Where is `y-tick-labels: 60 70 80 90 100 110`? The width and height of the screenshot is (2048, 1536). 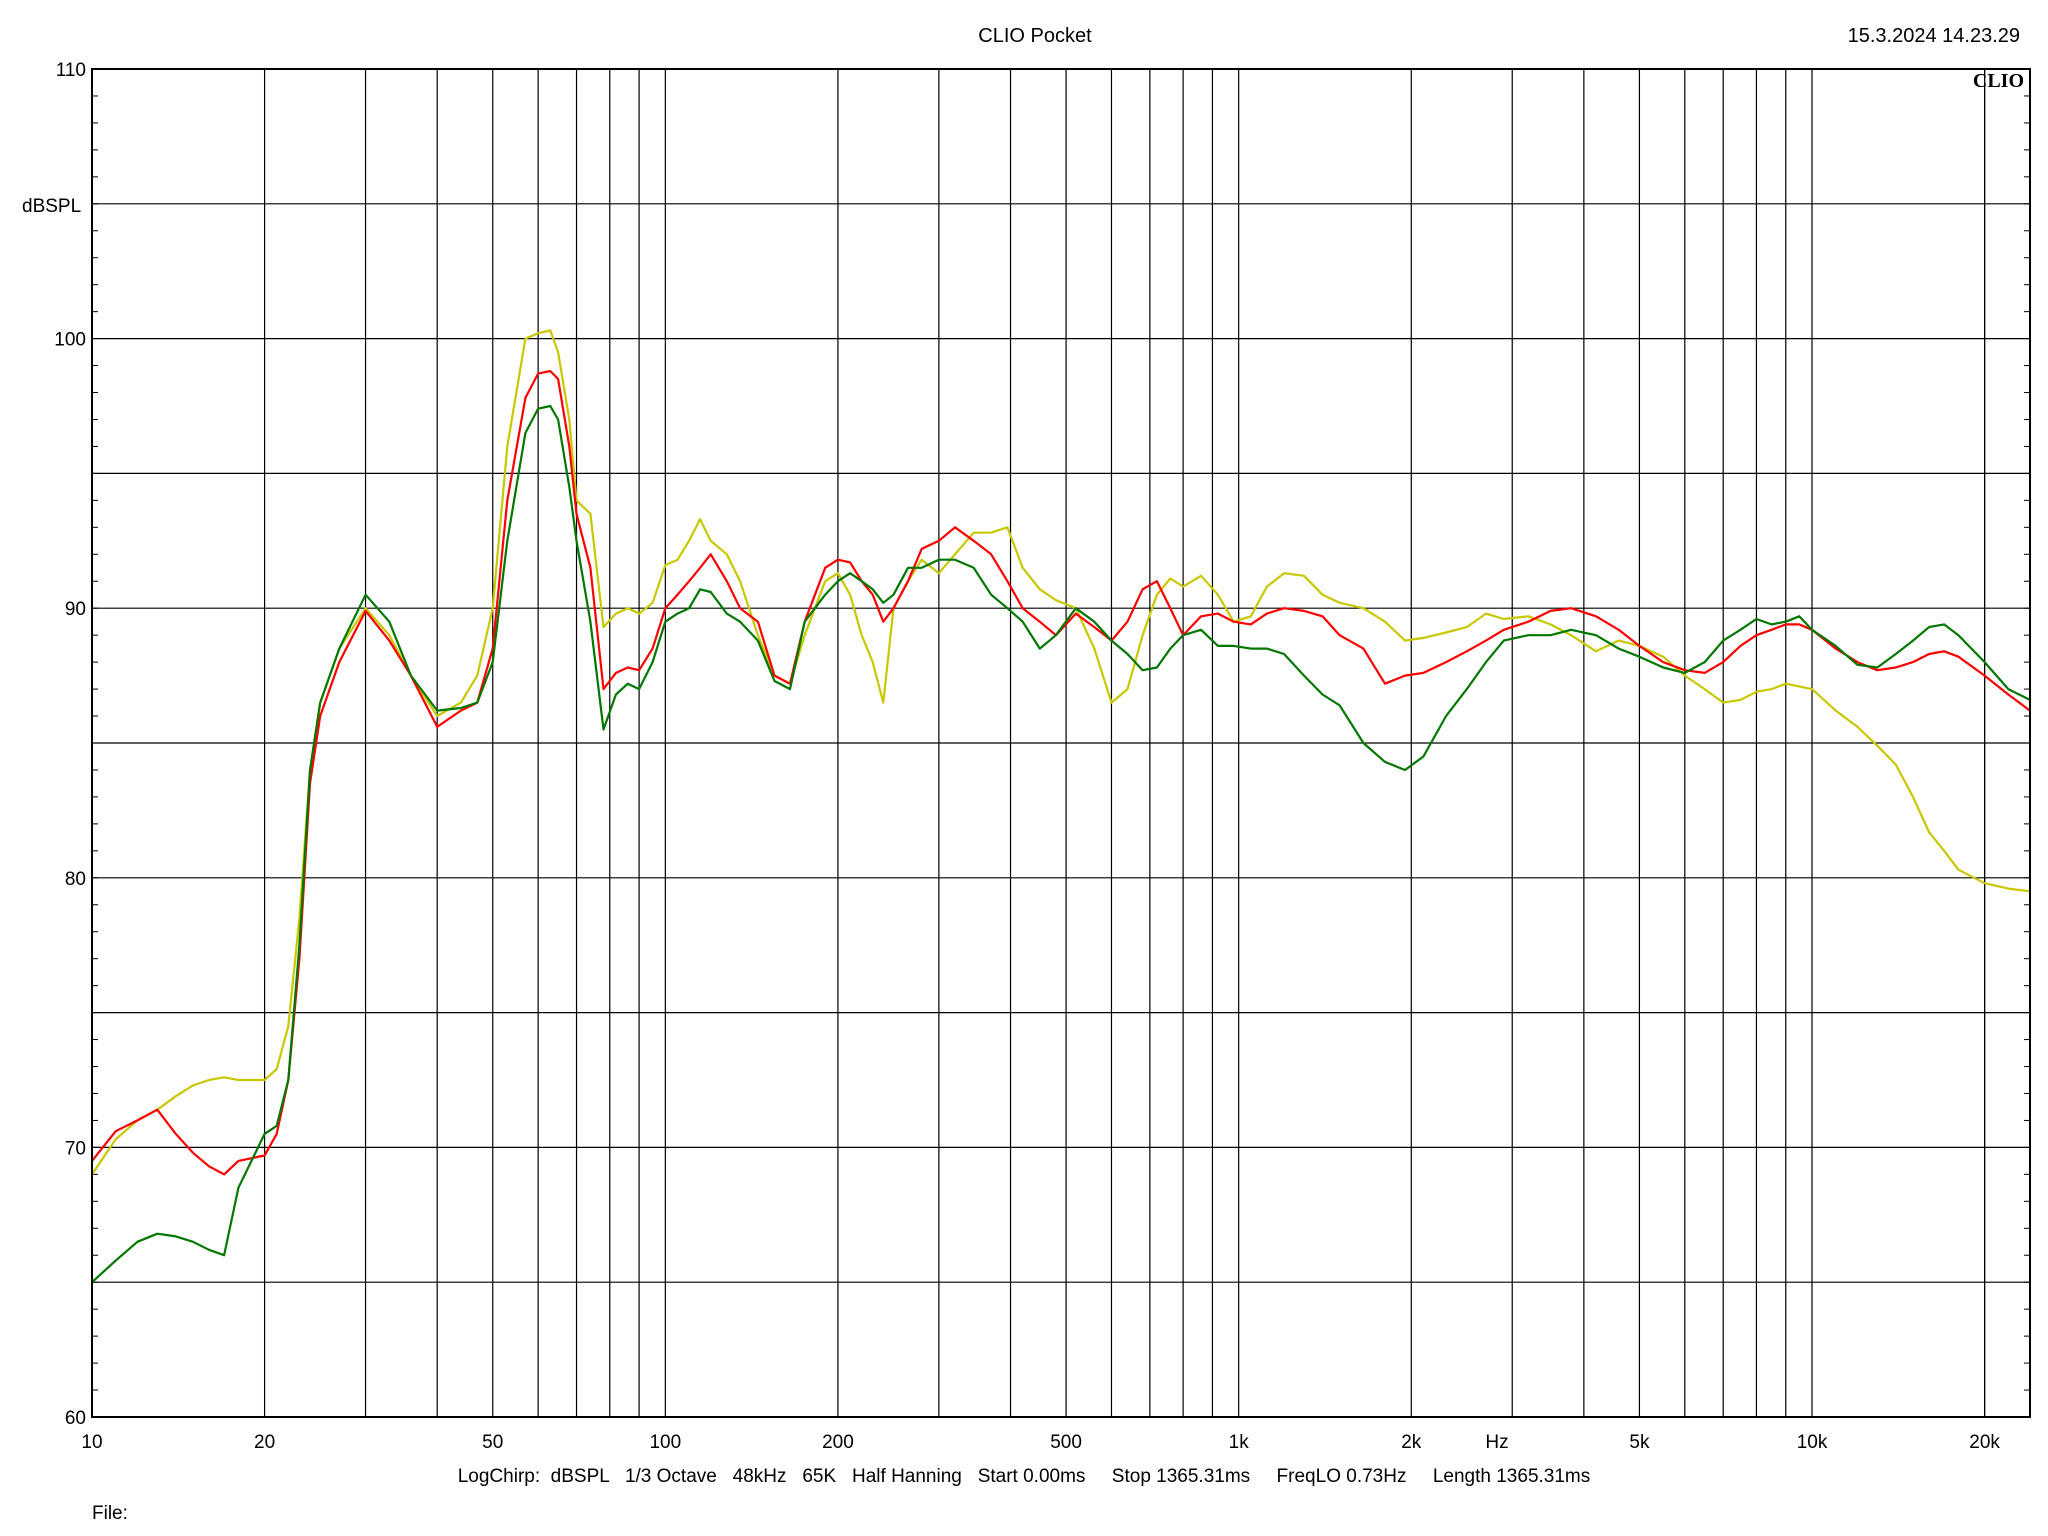 y-tick-labels: 60 70 80 90 100 110 is located at coordinates (70, 744).